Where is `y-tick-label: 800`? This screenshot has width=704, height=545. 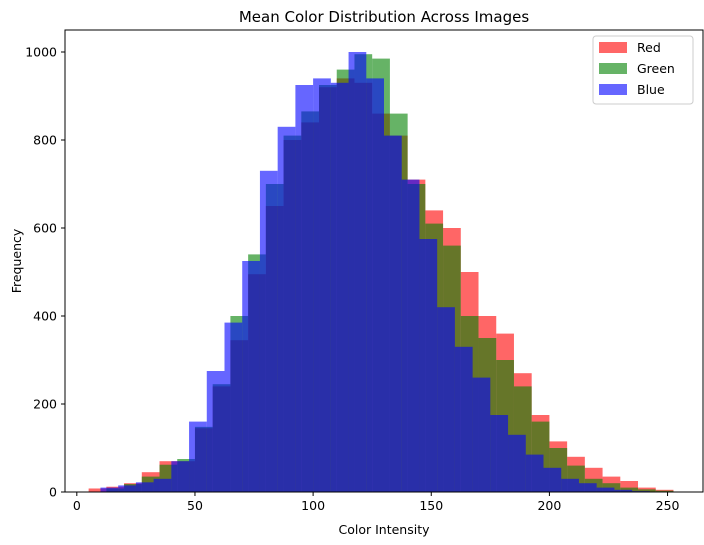
y-tick-label: 800 is located at coordinates (45, 140).